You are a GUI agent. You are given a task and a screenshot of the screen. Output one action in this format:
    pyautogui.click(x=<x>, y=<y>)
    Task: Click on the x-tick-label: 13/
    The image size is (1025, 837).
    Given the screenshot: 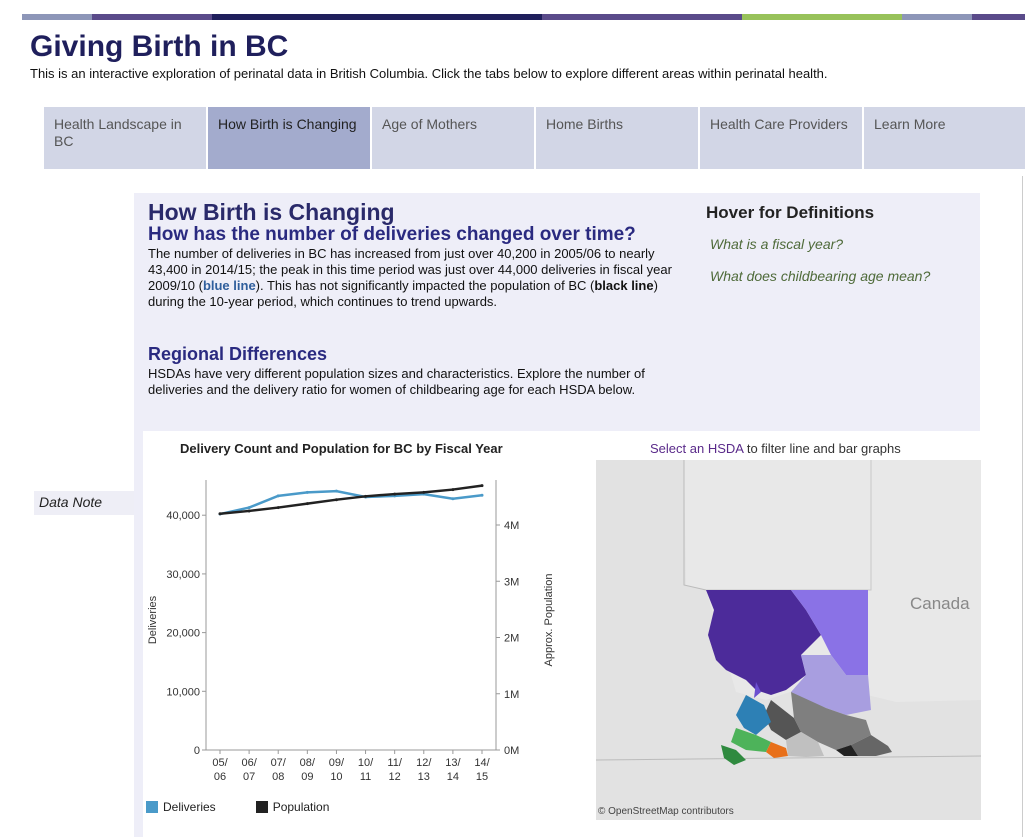 What is the action you would take?
    pyautogui.click(x=453, y=763)
    